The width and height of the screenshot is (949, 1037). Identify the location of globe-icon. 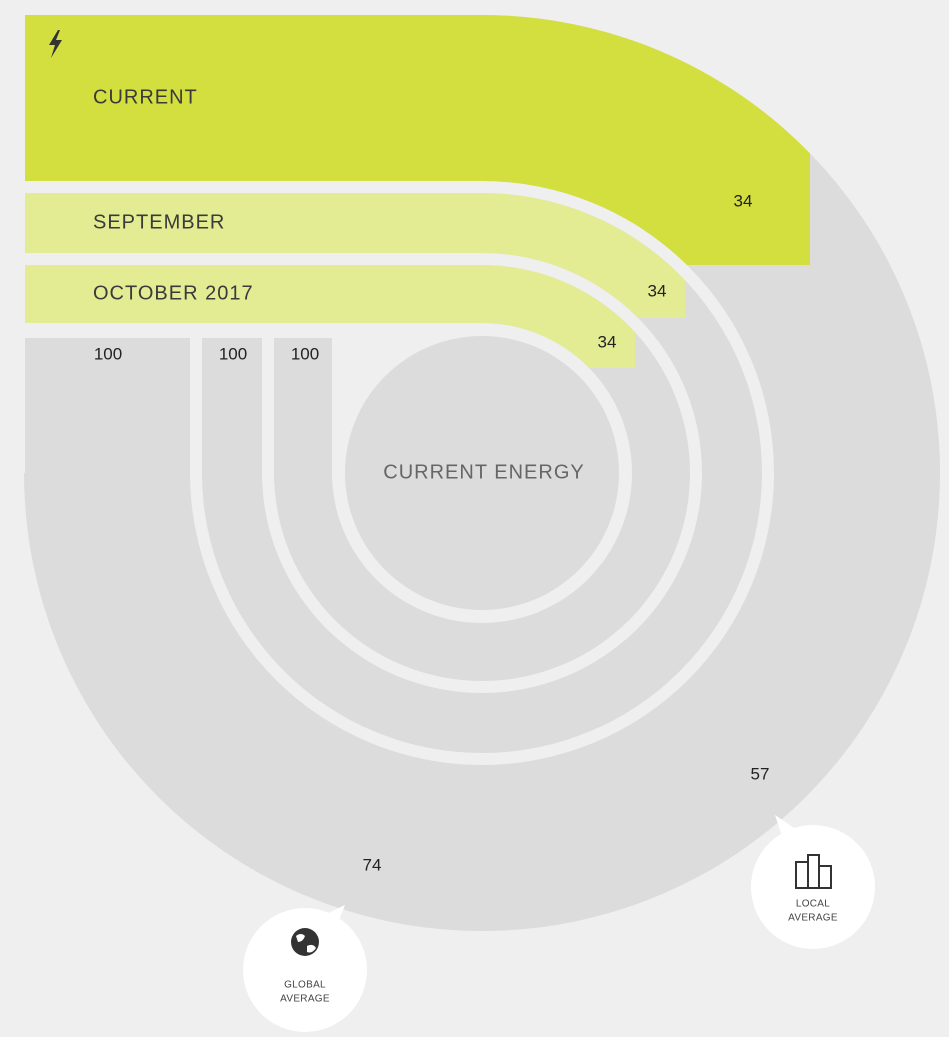
(305, 942).